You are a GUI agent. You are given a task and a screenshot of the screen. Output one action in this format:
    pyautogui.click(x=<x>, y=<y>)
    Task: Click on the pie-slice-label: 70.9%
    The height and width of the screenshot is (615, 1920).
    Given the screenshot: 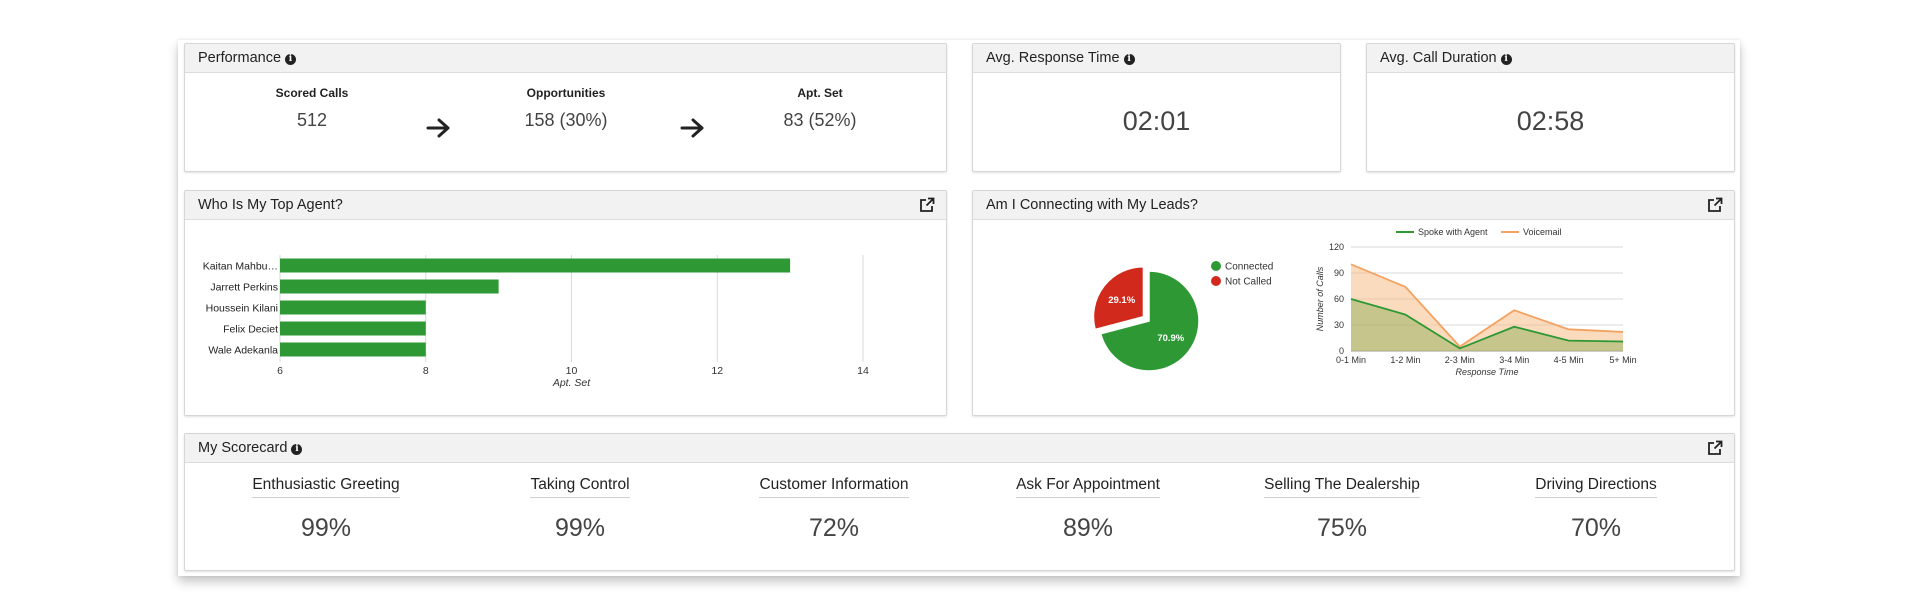 What is the action you would take?
    pyautogui.click(x=1170, y=338)
    